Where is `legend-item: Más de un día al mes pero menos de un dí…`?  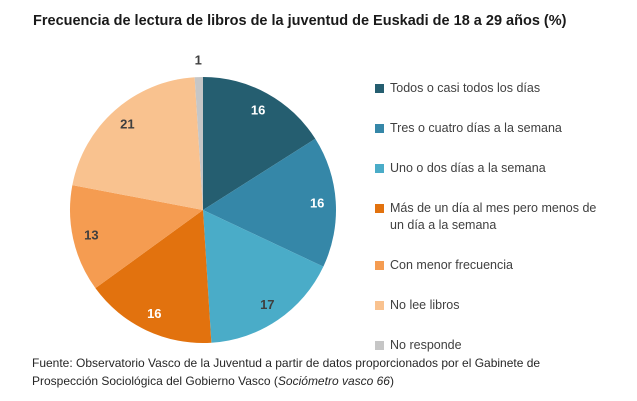
legend-item: Más de un día al mes pero menos de un dí… is located at coordinates (502, 217).